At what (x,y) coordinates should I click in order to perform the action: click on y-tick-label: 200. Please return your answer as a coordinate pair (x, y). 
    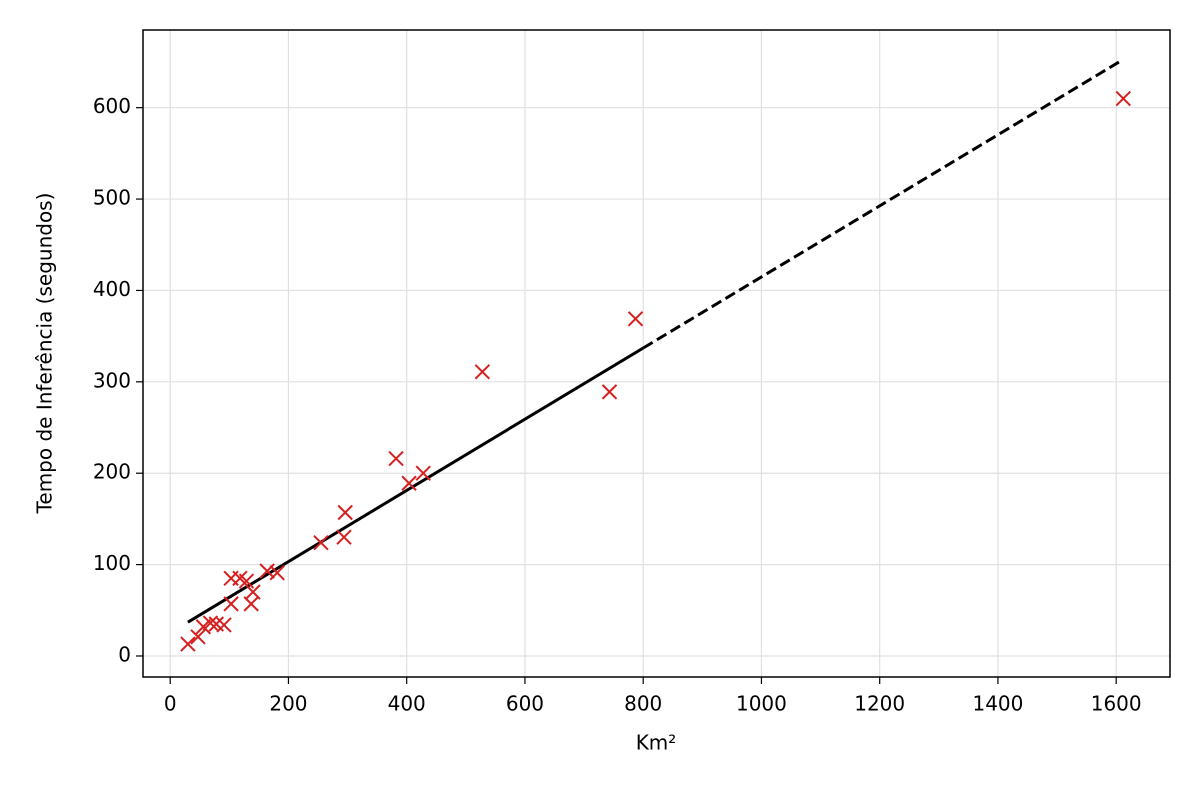
    Looking at the image, I should click on (112, 472).